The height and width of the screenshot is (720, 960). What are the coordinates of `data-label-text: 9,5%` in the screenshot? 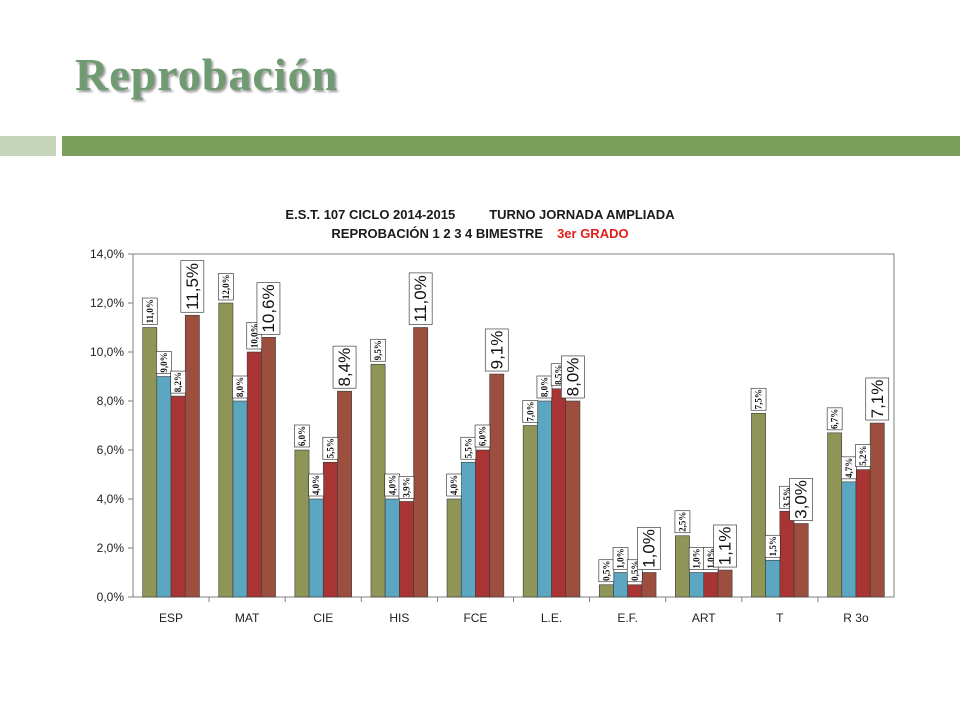 It's located at (378, 350).